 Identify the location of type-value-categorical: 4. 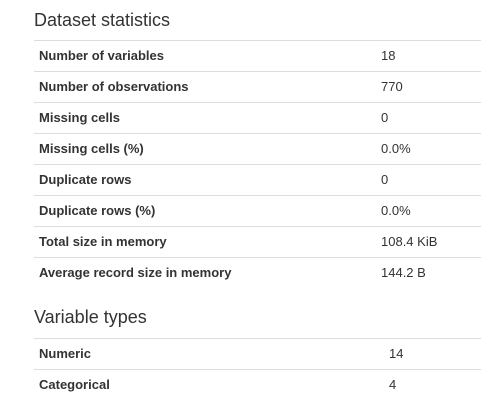
(432, 385).